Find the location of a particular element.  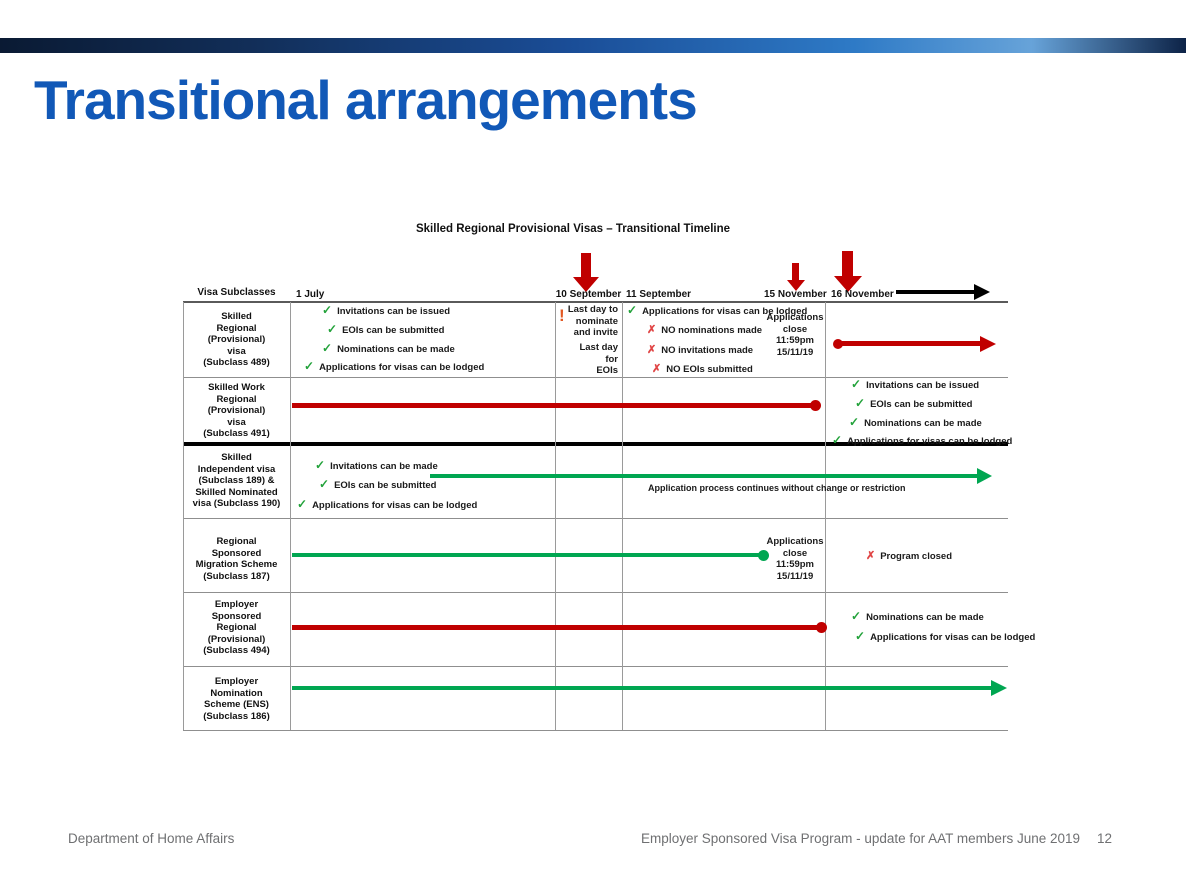

list-item: ✗ NO invitations made is located at coordinates (700, 350).